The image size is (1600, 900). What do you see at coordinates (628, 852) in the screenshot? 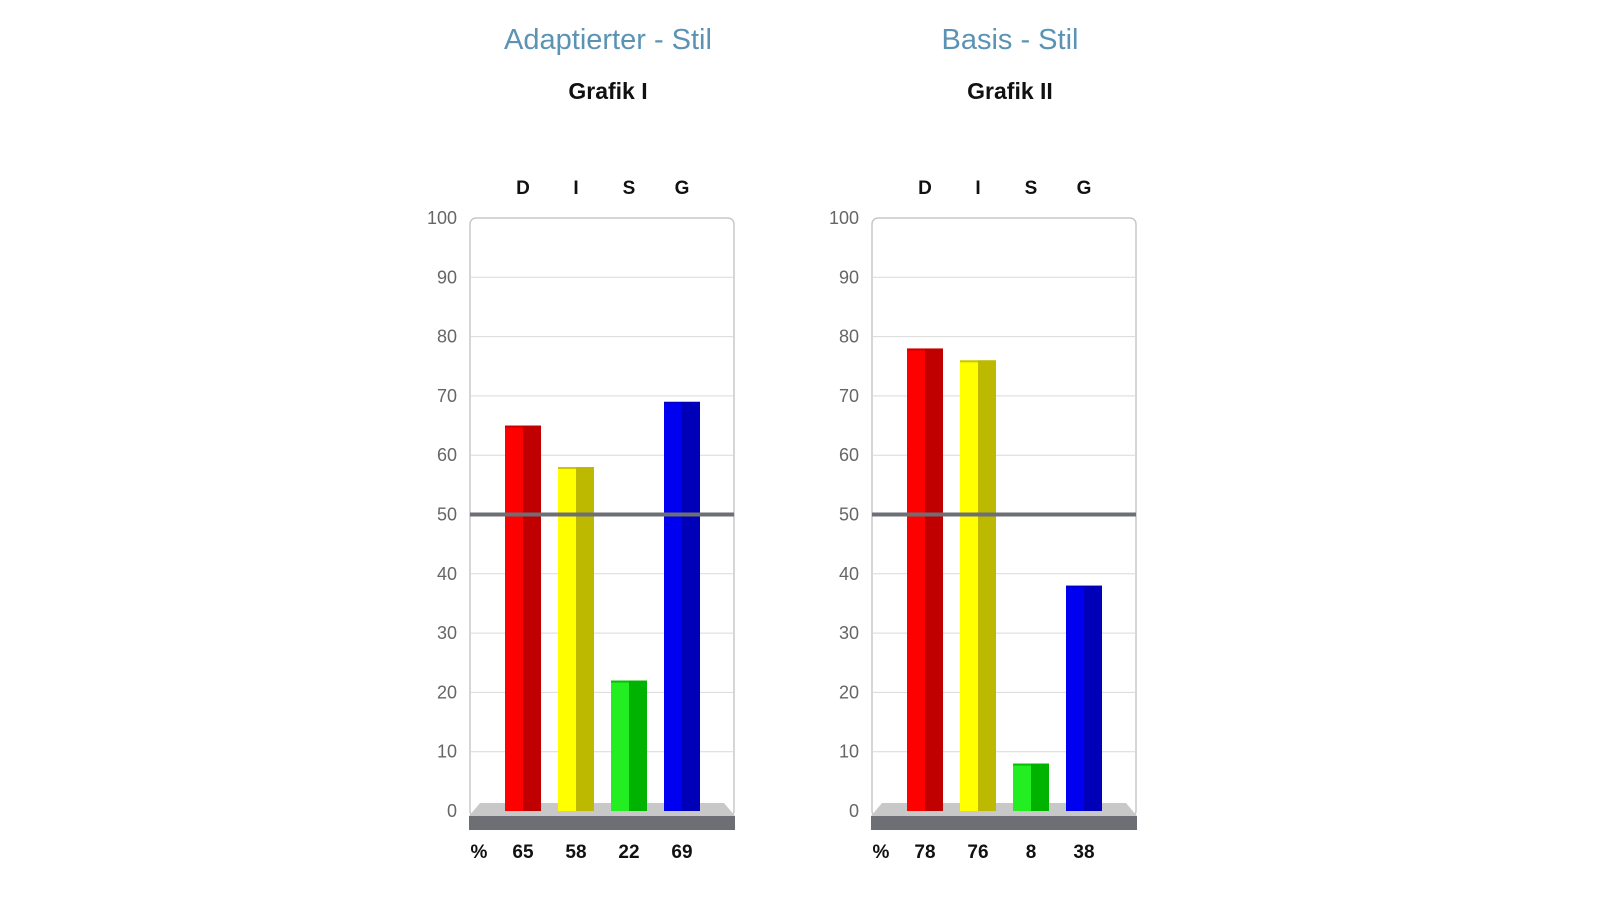
I see `value-label: 22` at bounding box center [628, 852].